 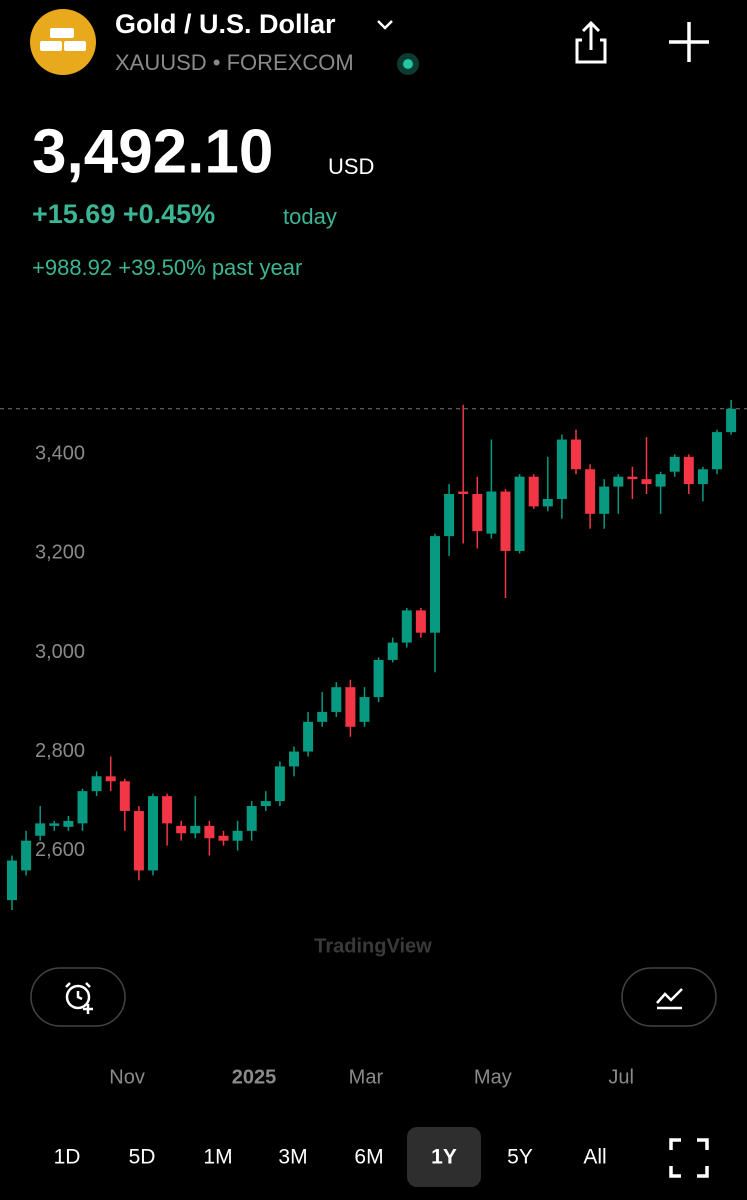 I want to click on x-tick-label: Mar, so click(x=366, y=1077).